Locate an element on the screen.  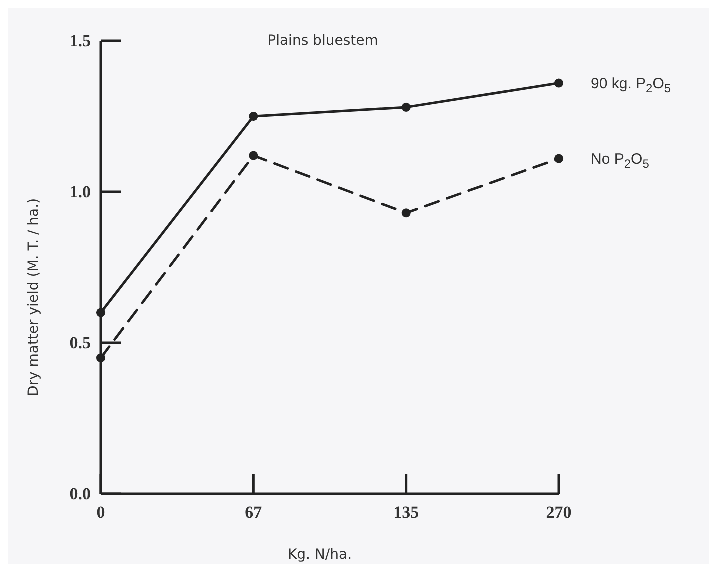
x-tick-label: 270 is located at coordinates (559, 512).